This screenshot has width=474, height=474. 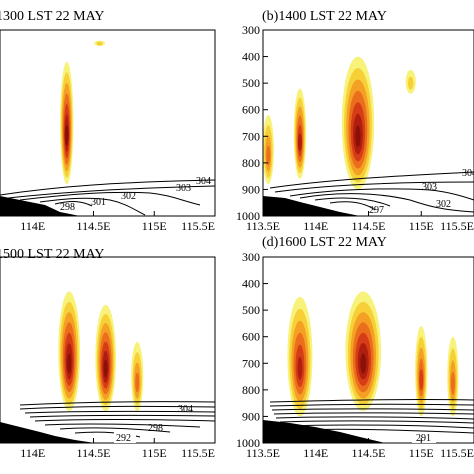 I want to click on panel-d-x-ticks: 113.5E 114E 114.5E 115E 115.5E, so click(x=360, y=449).